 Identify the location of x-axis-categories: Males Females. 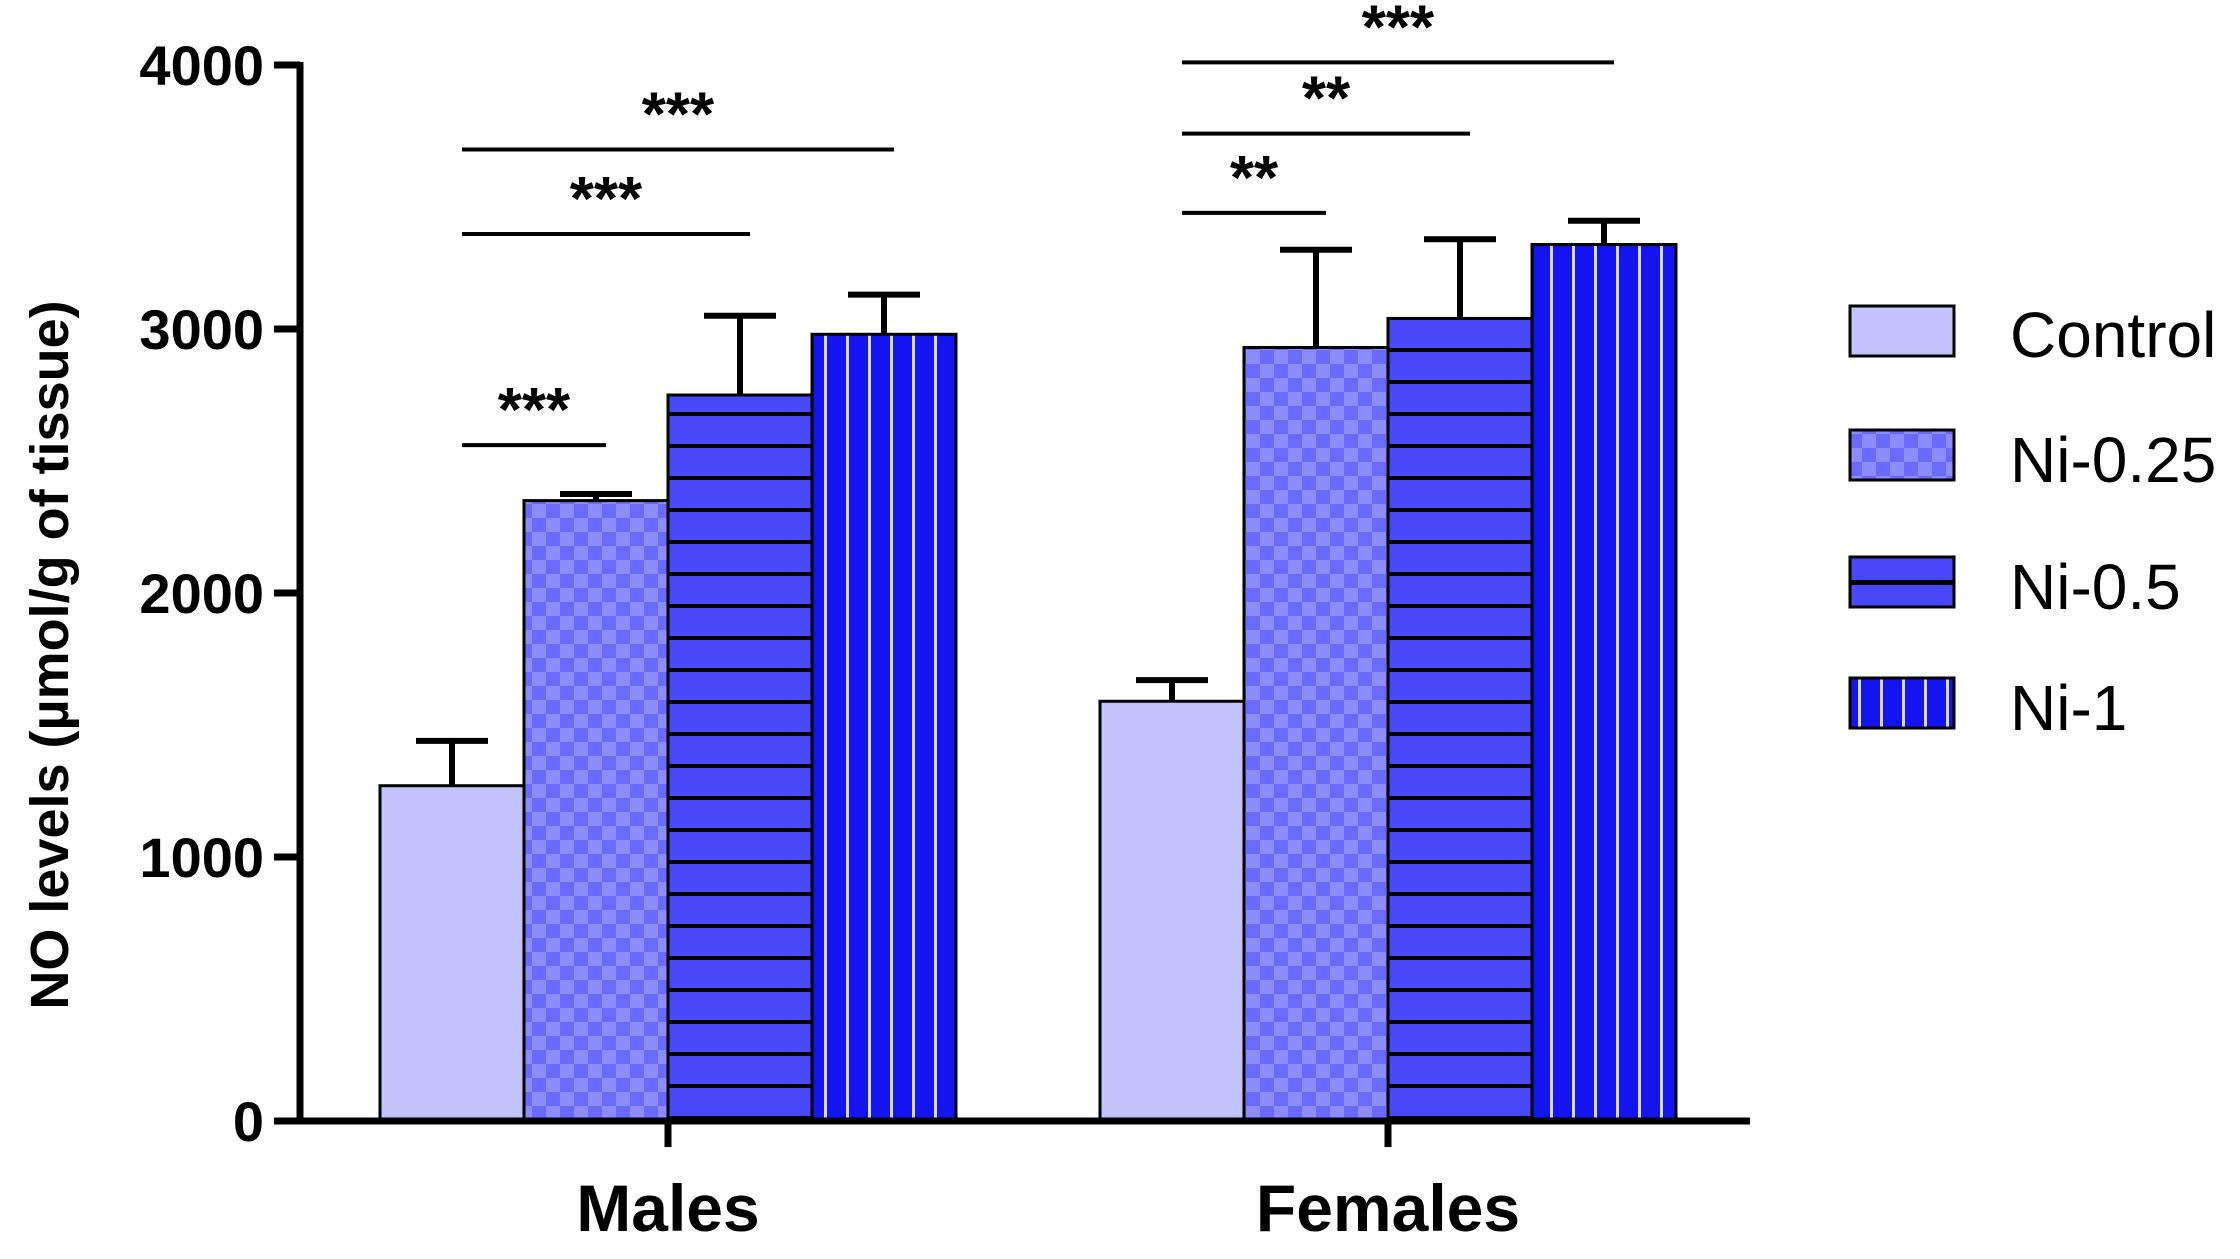
(1048, 1208).